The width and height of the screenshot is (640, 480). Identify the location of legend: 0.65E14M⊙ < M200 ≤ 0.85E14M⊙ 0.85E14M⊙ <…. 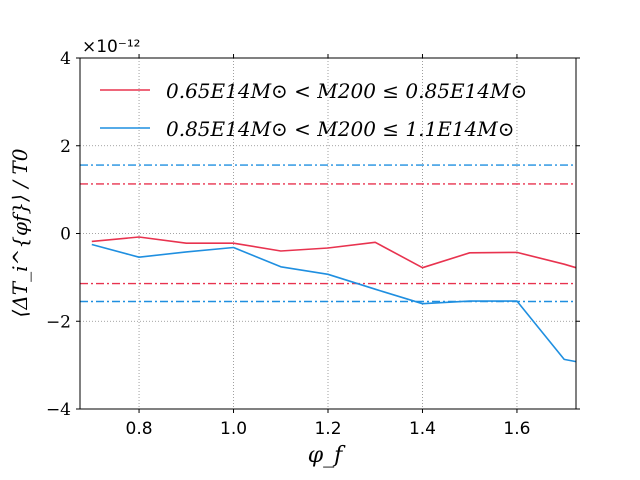
(313, 110).